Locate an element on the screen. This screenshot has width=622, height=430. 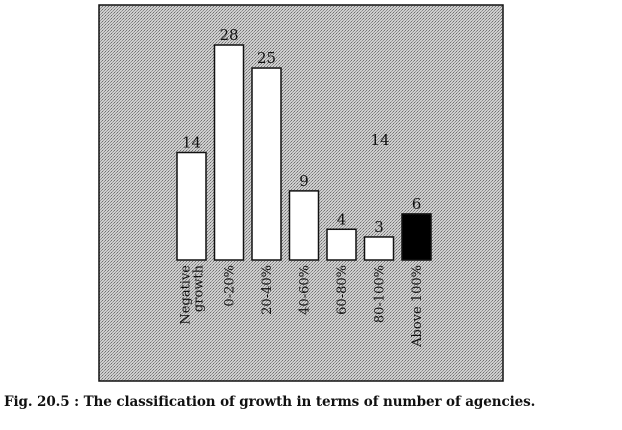
category-label-40-60: 40-60% is located at coordinates (305, 290).